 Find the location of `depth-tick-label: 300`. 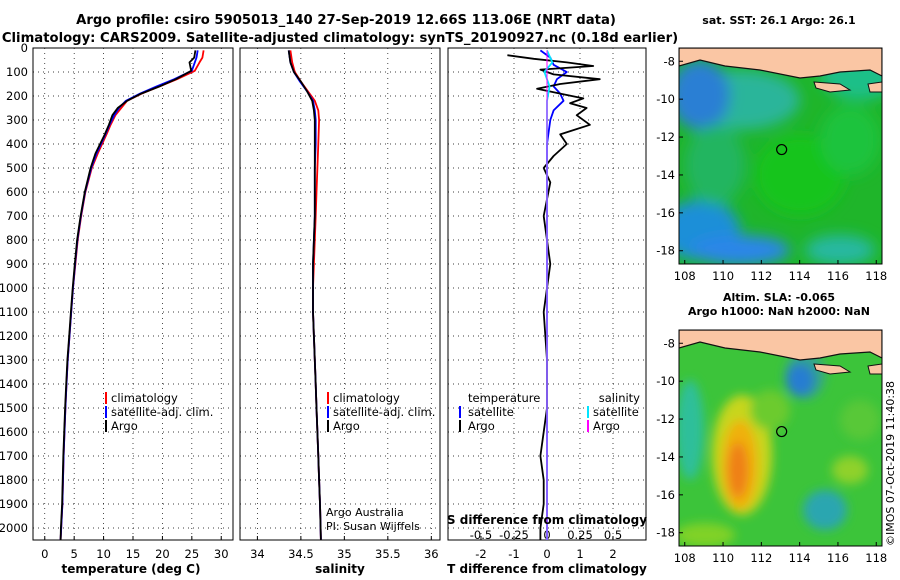

depth-tick-label: 300 is located at coordinates (17, 120).